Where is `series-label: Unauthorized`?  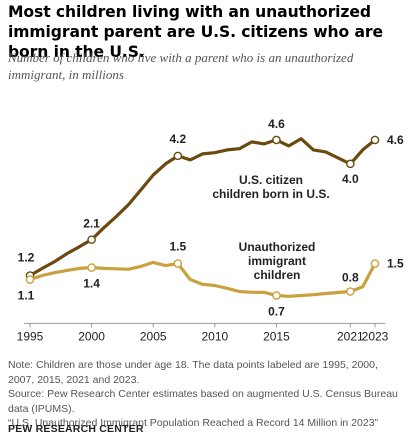
series-label: Unauthorized is located at coordinates (277, 247).